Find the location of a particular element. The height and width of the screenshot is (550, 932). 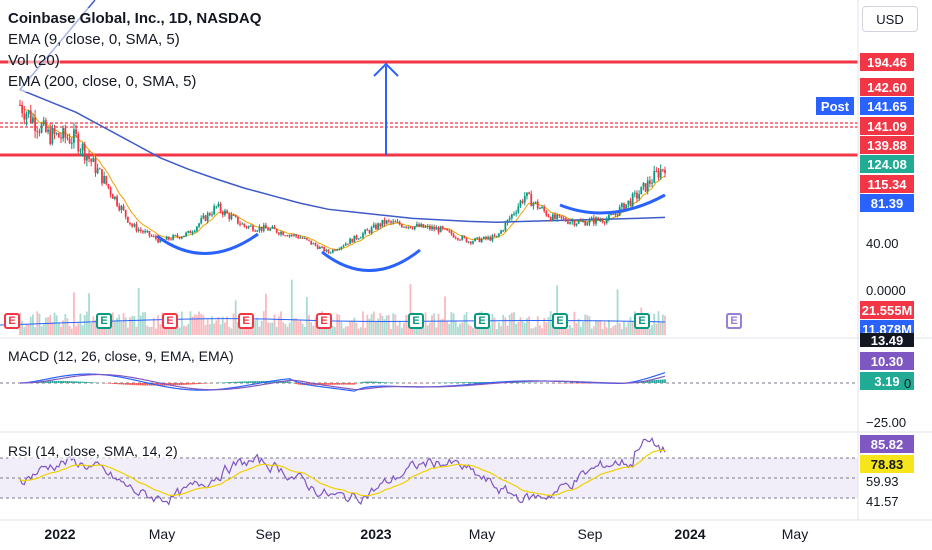

x-axis-label-sep-2023: Sep is located at coordinates (590, 534).